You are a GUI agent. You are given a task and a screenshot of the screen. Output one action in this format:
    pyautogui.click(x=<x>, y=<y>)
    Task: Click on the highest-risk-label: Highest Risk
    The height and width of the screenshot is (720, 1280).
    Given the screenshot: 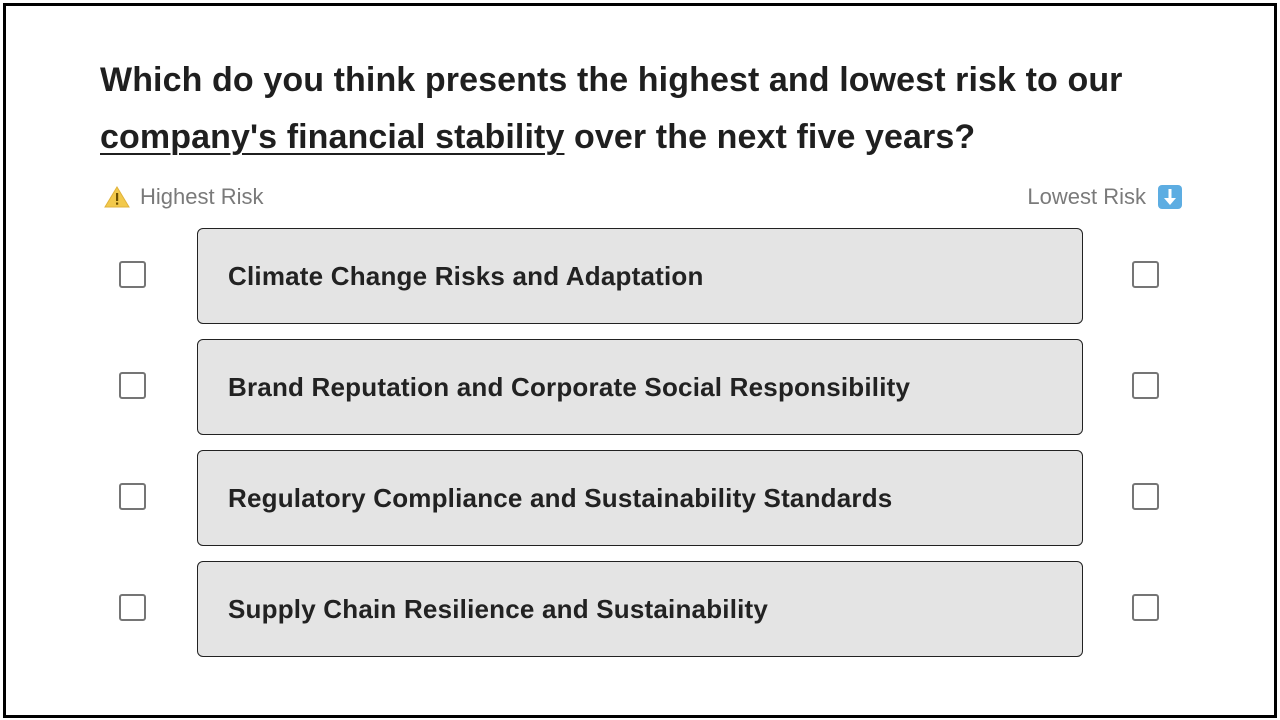 What is the action you would take?
    pyautogui.click(x=202, y=196)
    